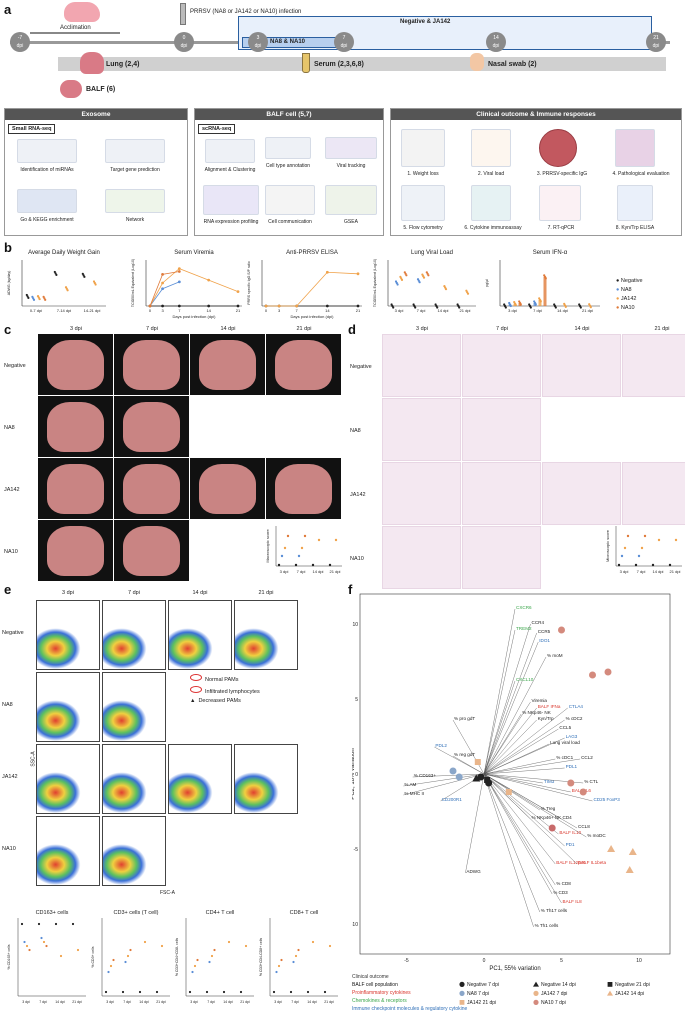 The image size is (685, 1022). I want to click on series-line-JA142, so click(312, 289).